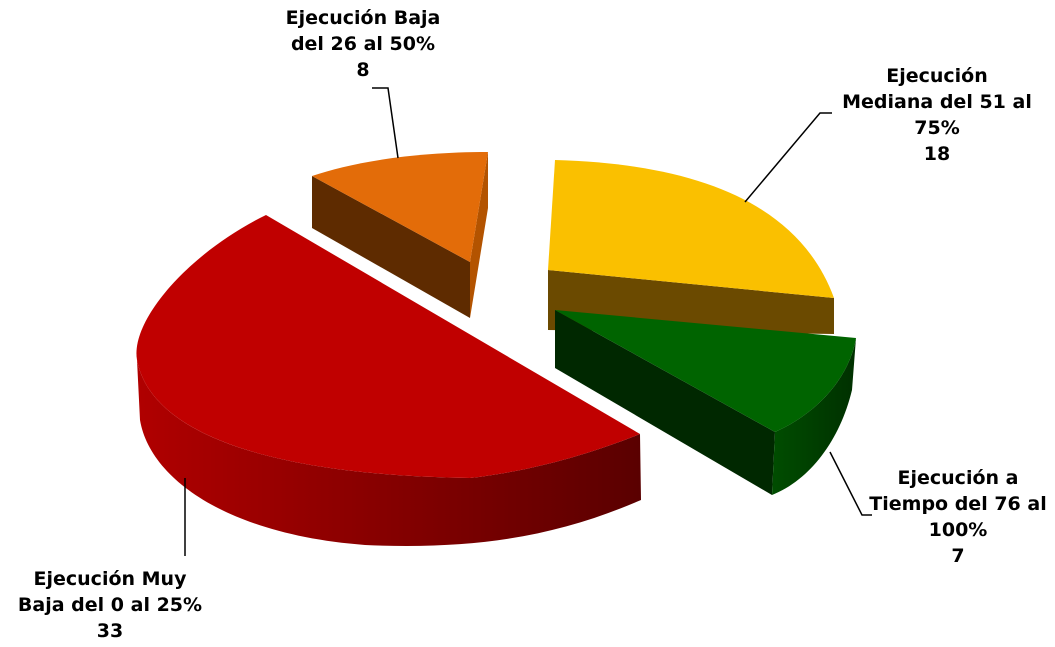 The height and width of the screenshot is (647, 1055). What do you see at coordinates (850, 483) in the screenshot?
I see `leader-line-tiempo` at bounding box center [850, 483].